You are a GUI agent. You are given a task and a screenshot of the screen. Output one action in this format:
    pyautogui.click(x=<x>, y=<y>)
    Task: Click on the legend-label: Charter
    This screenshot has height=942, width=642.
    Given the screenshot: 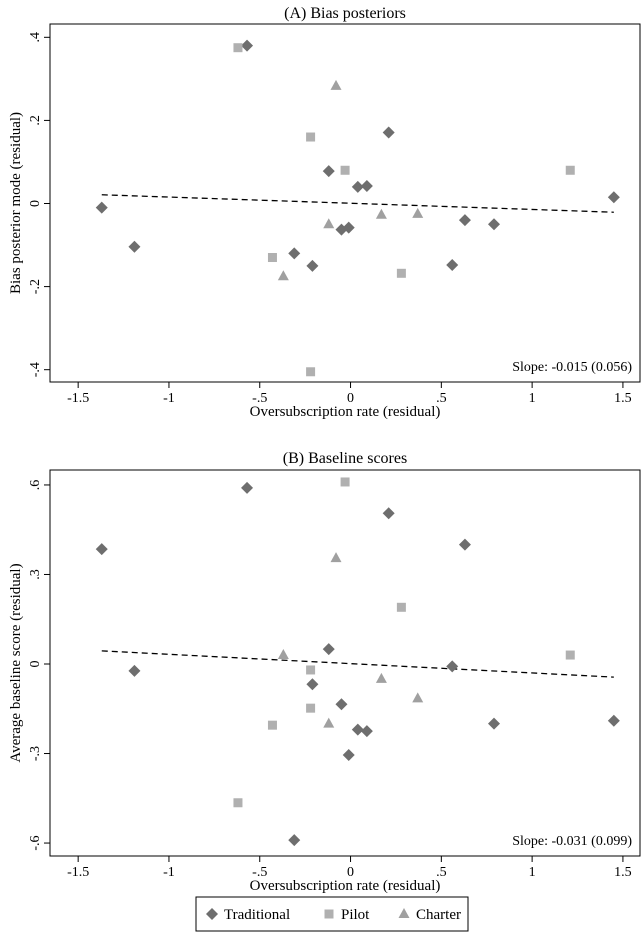 What is the action you would take?
    pyautogui.click(x=438, y=915)
    